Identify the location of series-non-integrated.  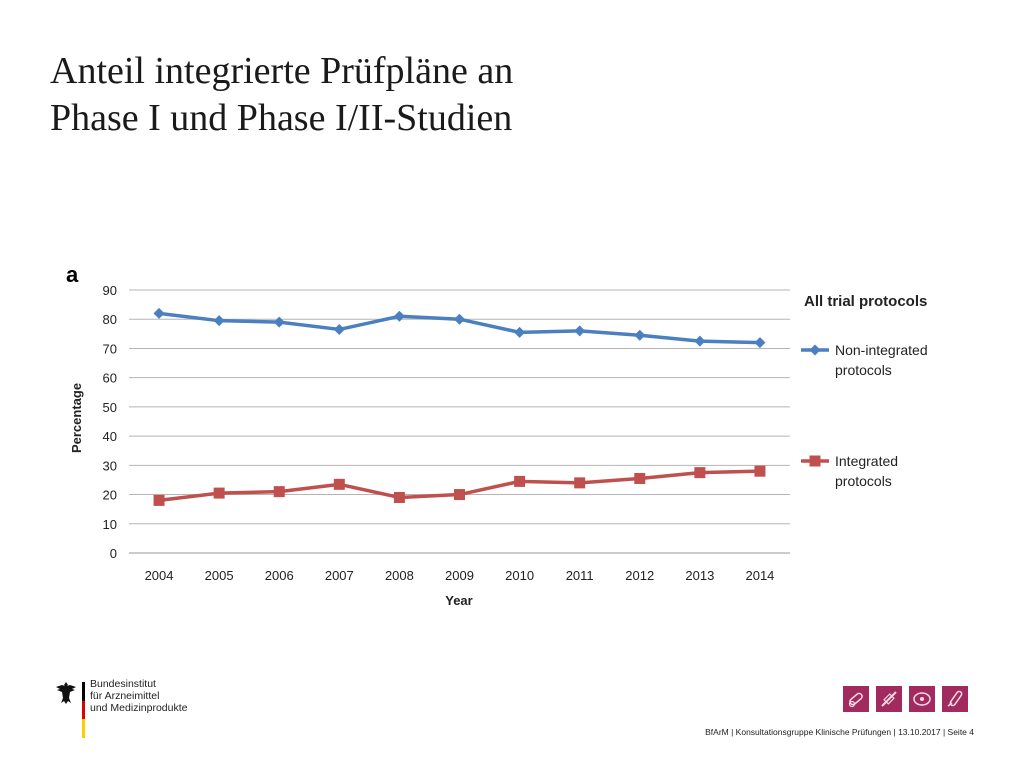
(459, 328).